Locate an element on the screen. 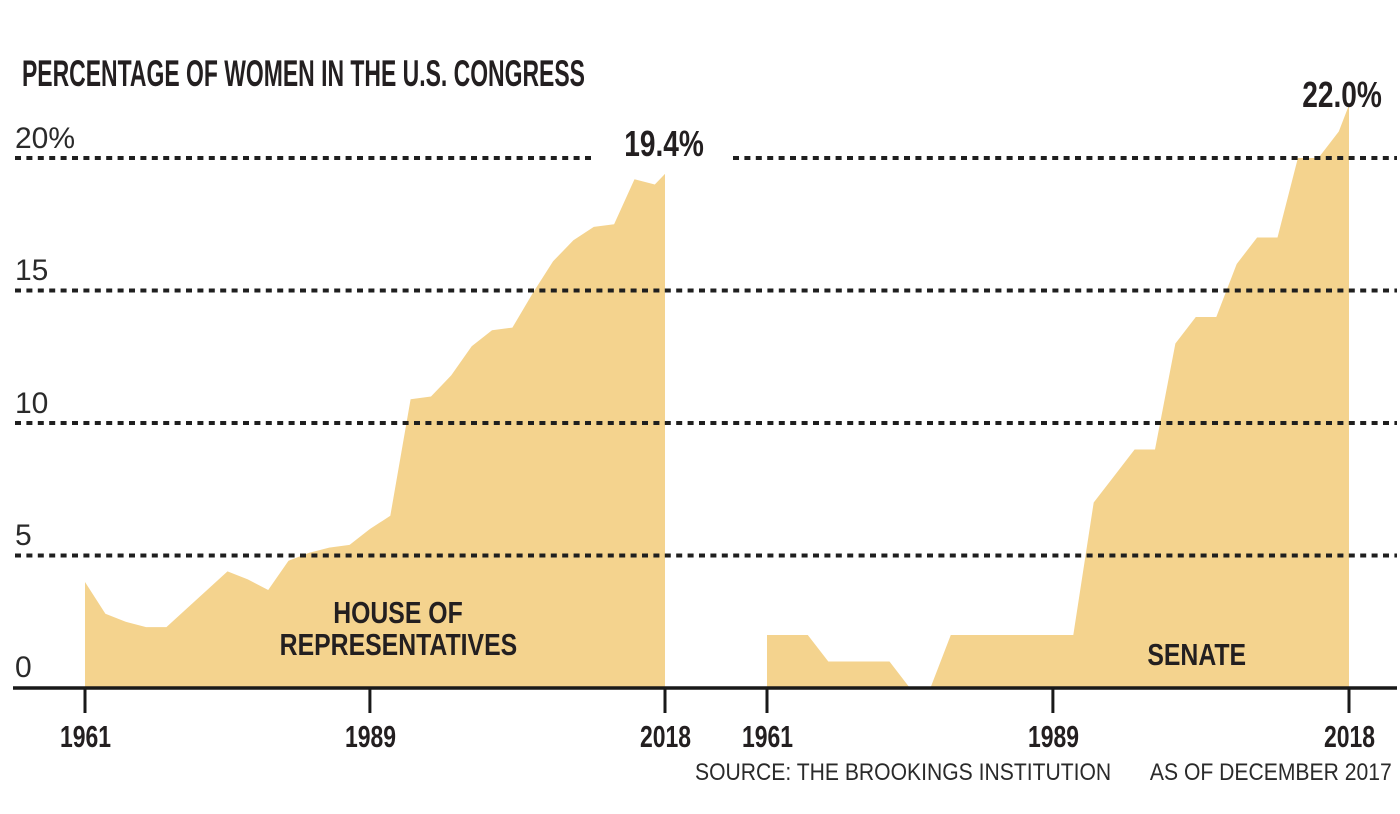 This screenshot has height=814, width=1400. y-tick-label-0: 0 is located at coordinates (23, 667).